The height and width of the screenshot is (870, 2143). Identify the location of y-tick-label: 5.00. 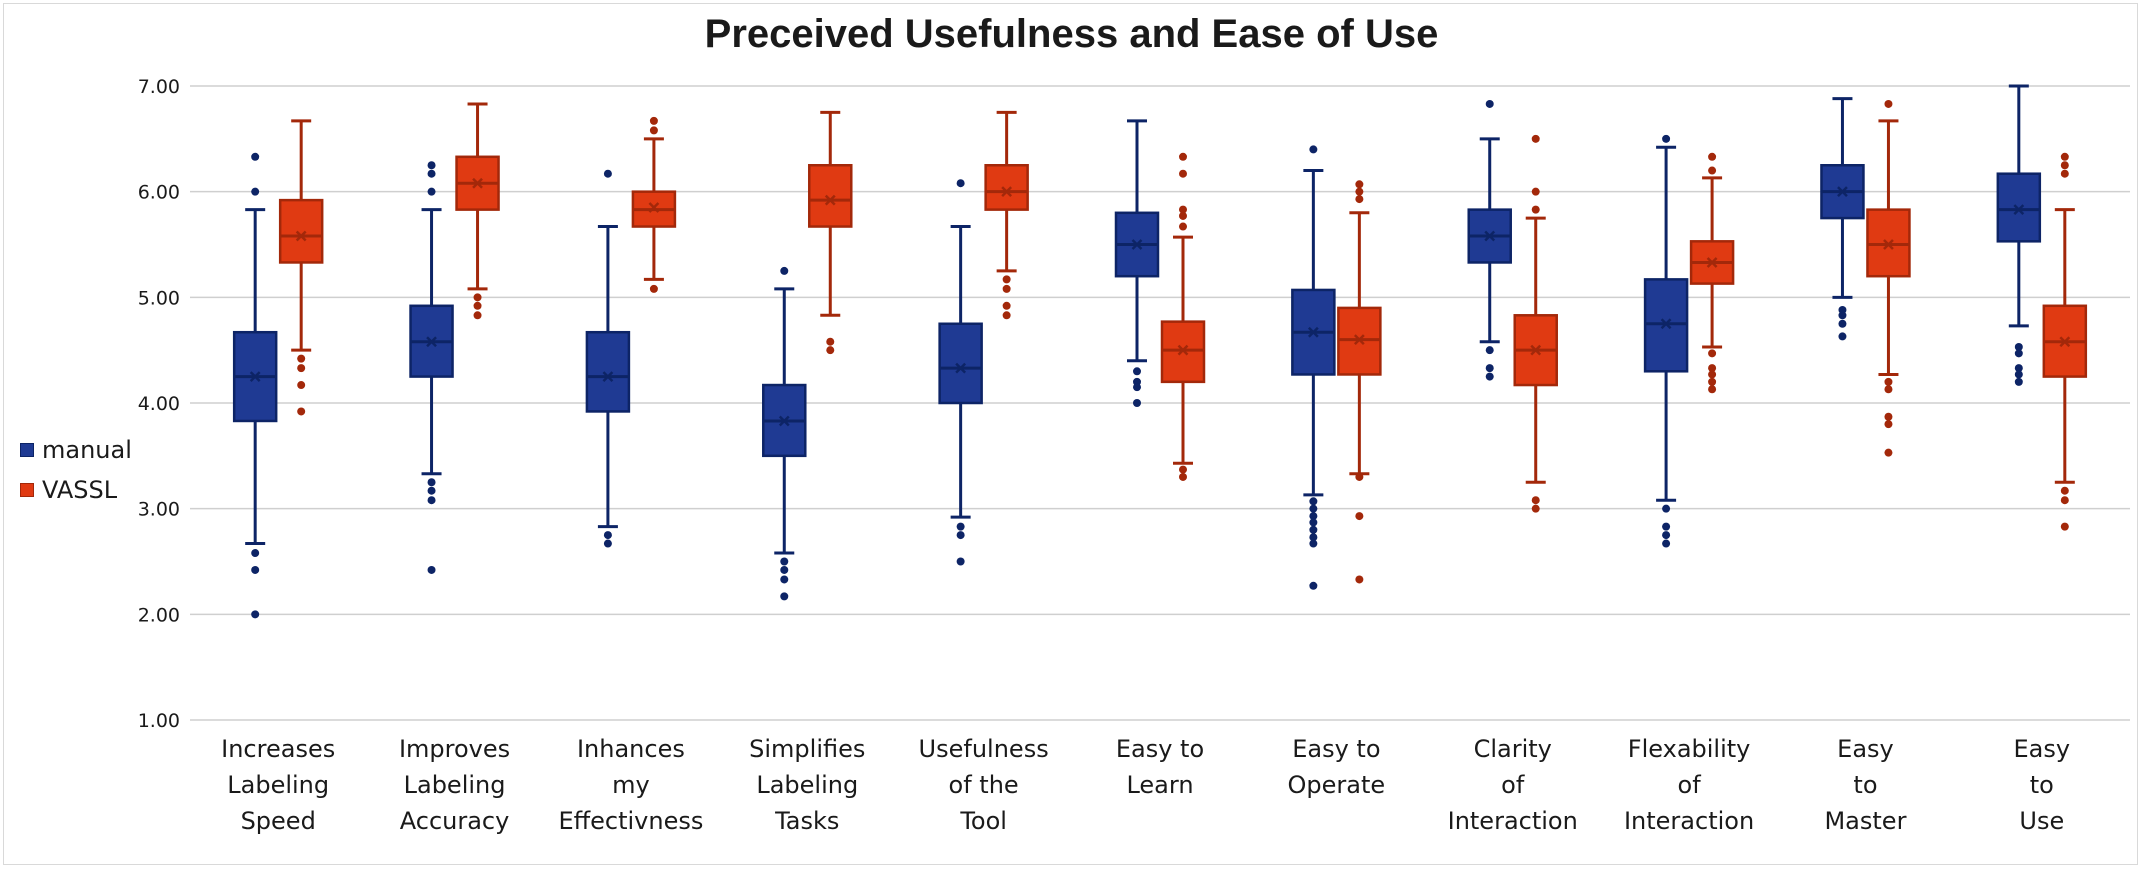
(159, 298).